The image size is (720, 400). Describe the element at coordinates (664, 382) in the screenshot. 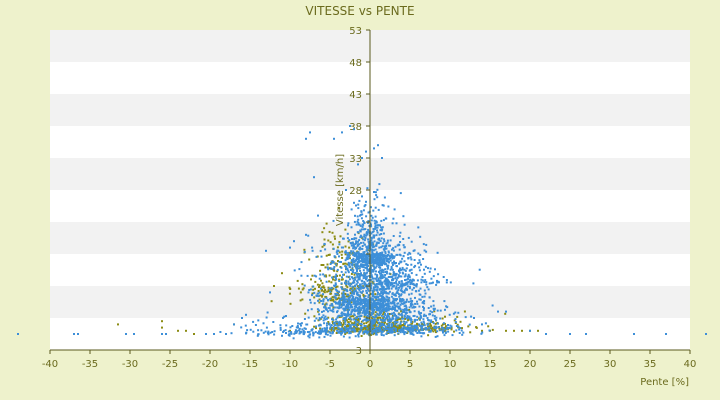

I see `x-axis-label: Pente [%]` at that location.